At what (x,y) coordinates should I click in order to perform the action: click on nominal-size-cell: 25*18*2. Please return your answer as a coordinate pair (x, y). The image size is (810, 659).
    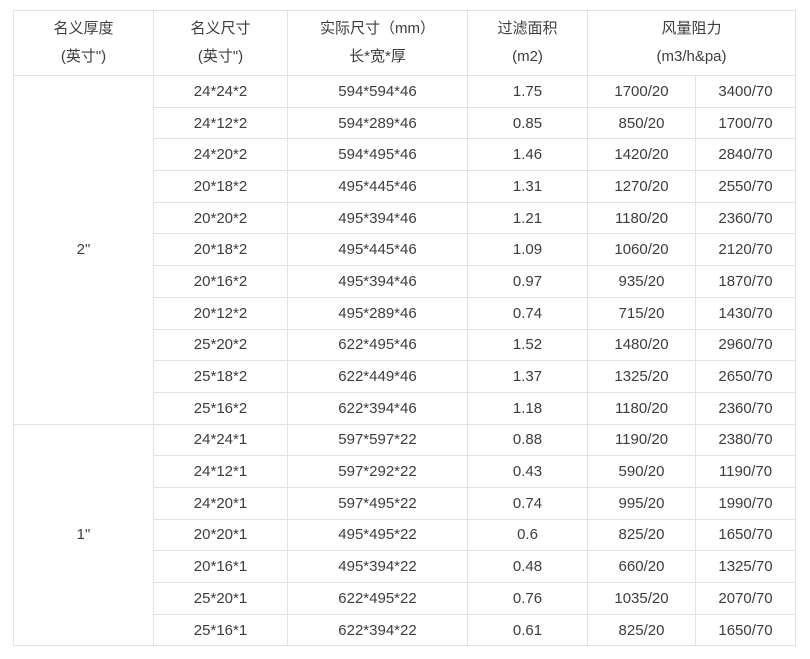
    Looking at the image, I should click on (220, 376).